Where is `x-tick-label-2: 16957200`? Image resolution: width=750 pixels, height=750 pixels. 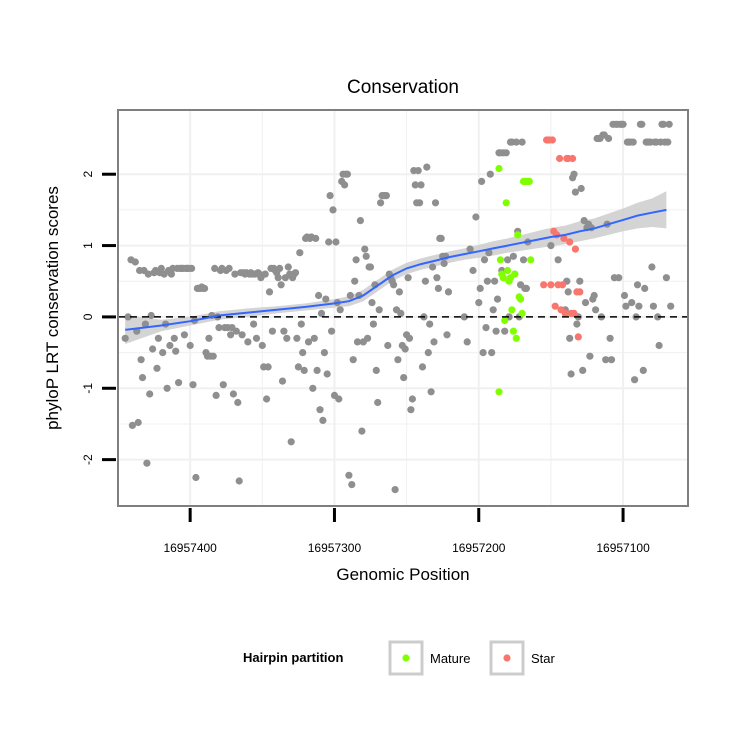 x-tick-label-2: 16957200 is located at coordinates (479, 548).